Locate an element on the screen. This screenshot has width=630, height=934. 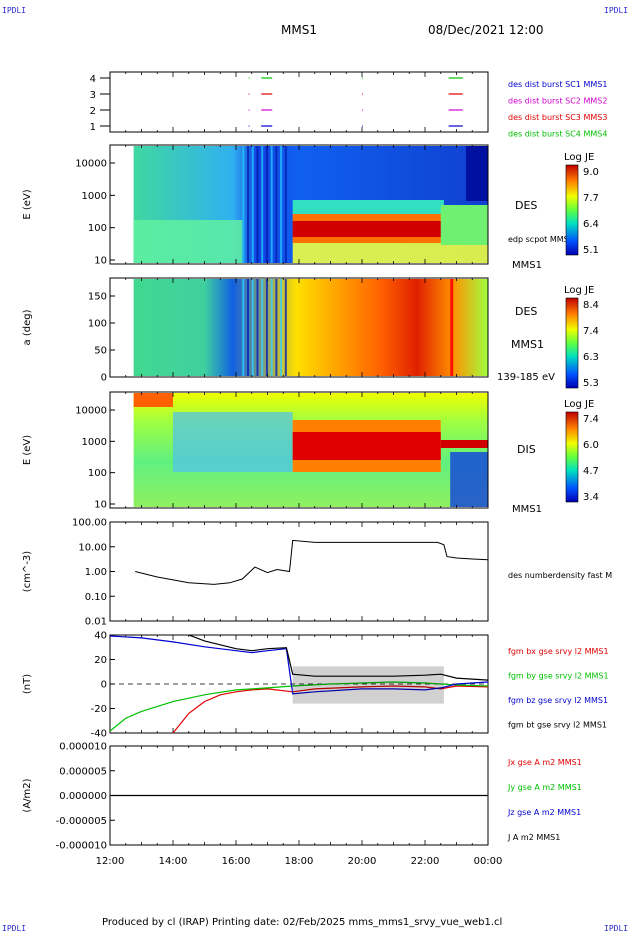
corner-logo-top-right: IPDLI is located at coordinates (616, 10).